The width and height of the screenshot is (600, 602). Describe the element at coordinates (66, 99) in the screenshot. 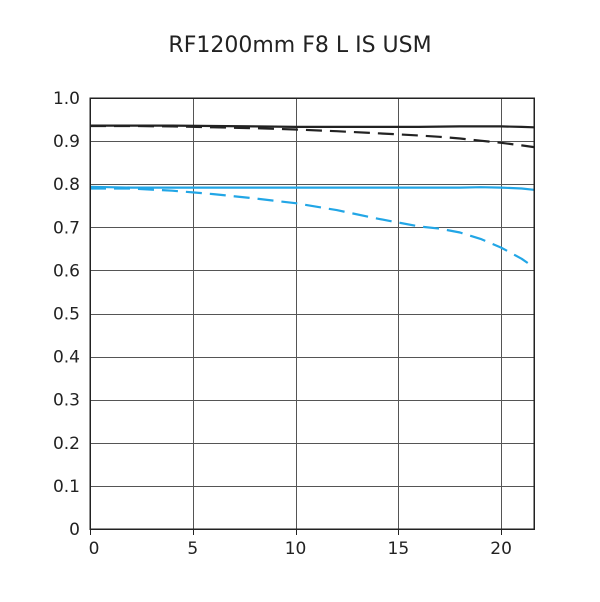

I see `y-tick-label: 1.0` at that location.